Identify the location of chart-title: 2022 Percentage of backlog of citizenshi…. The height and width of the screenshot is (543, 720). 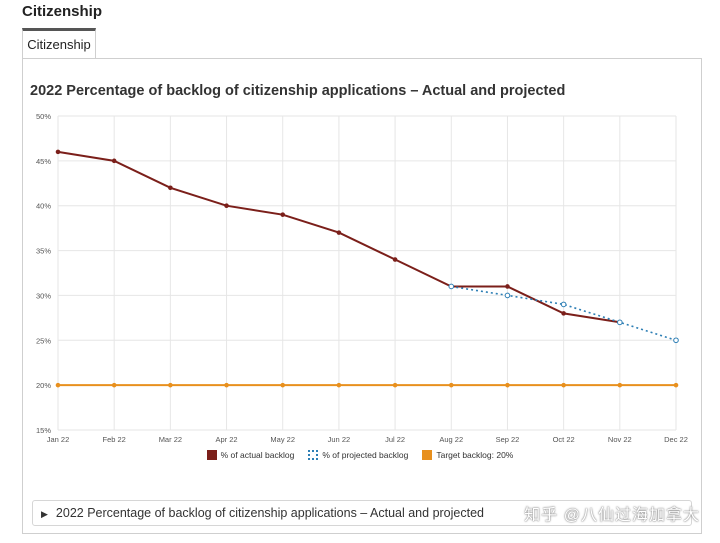
(298, 91).